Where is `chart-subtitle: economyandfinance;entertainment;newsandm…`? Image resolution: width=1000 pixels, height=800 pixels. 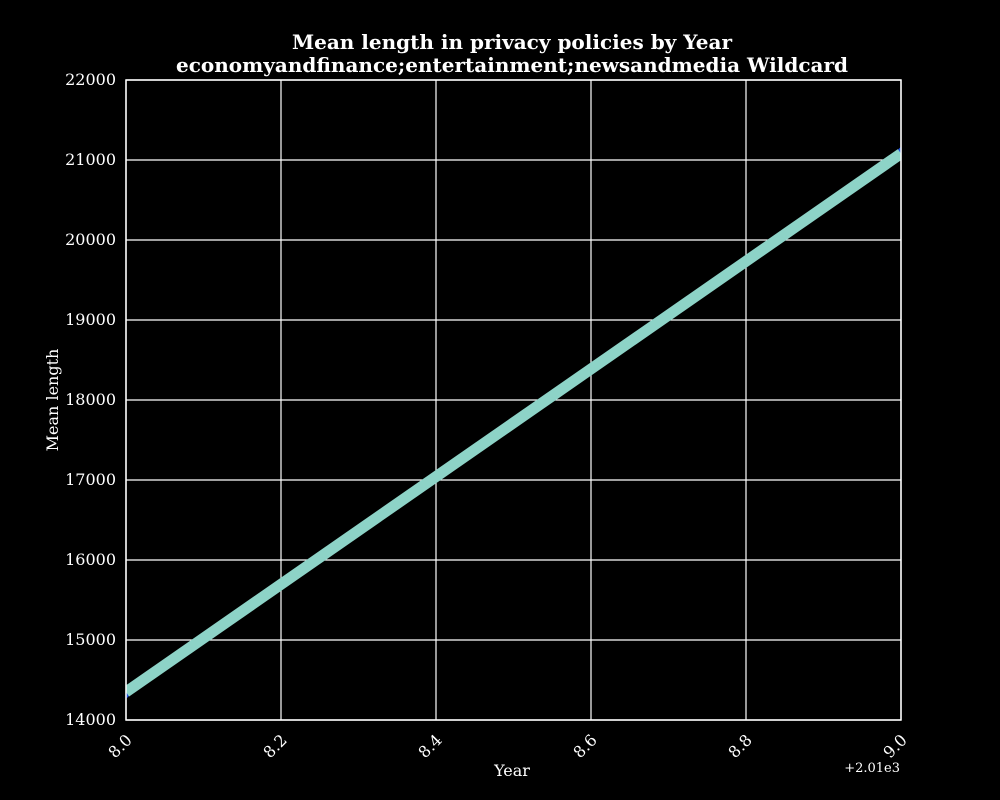 chart-subtitle: economyandfinance;entertainment;newsandm… is located at coordinates (512, 65).